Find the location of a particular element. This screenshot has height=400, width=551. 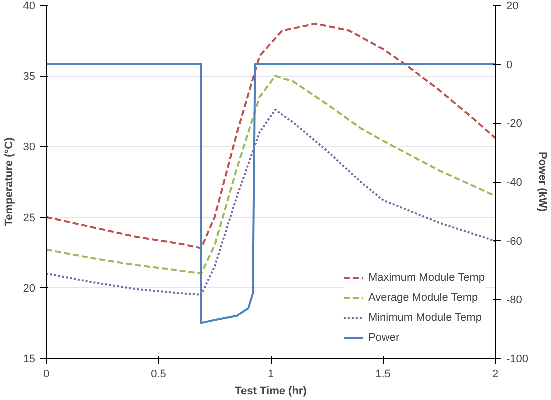

x-tick-label: 0 is located at coordinates (46, 374).